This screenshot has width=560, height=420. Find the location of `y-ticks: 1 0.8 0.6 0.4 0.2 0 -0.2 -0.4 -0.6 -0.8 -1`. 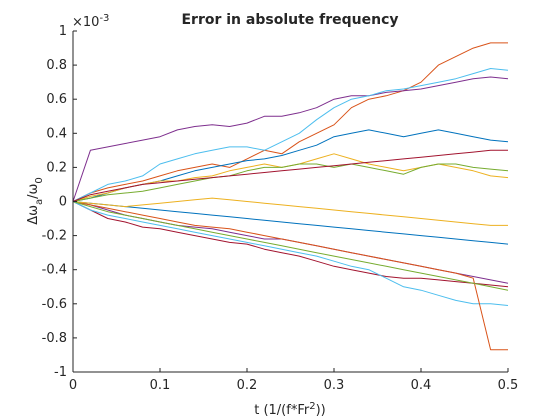

y-ticks: 1 0.8 0.6 0.4 0.2 0 -0.2 -0.4 -0.6 -0.8 -1 is located at coordinates (59, 202).